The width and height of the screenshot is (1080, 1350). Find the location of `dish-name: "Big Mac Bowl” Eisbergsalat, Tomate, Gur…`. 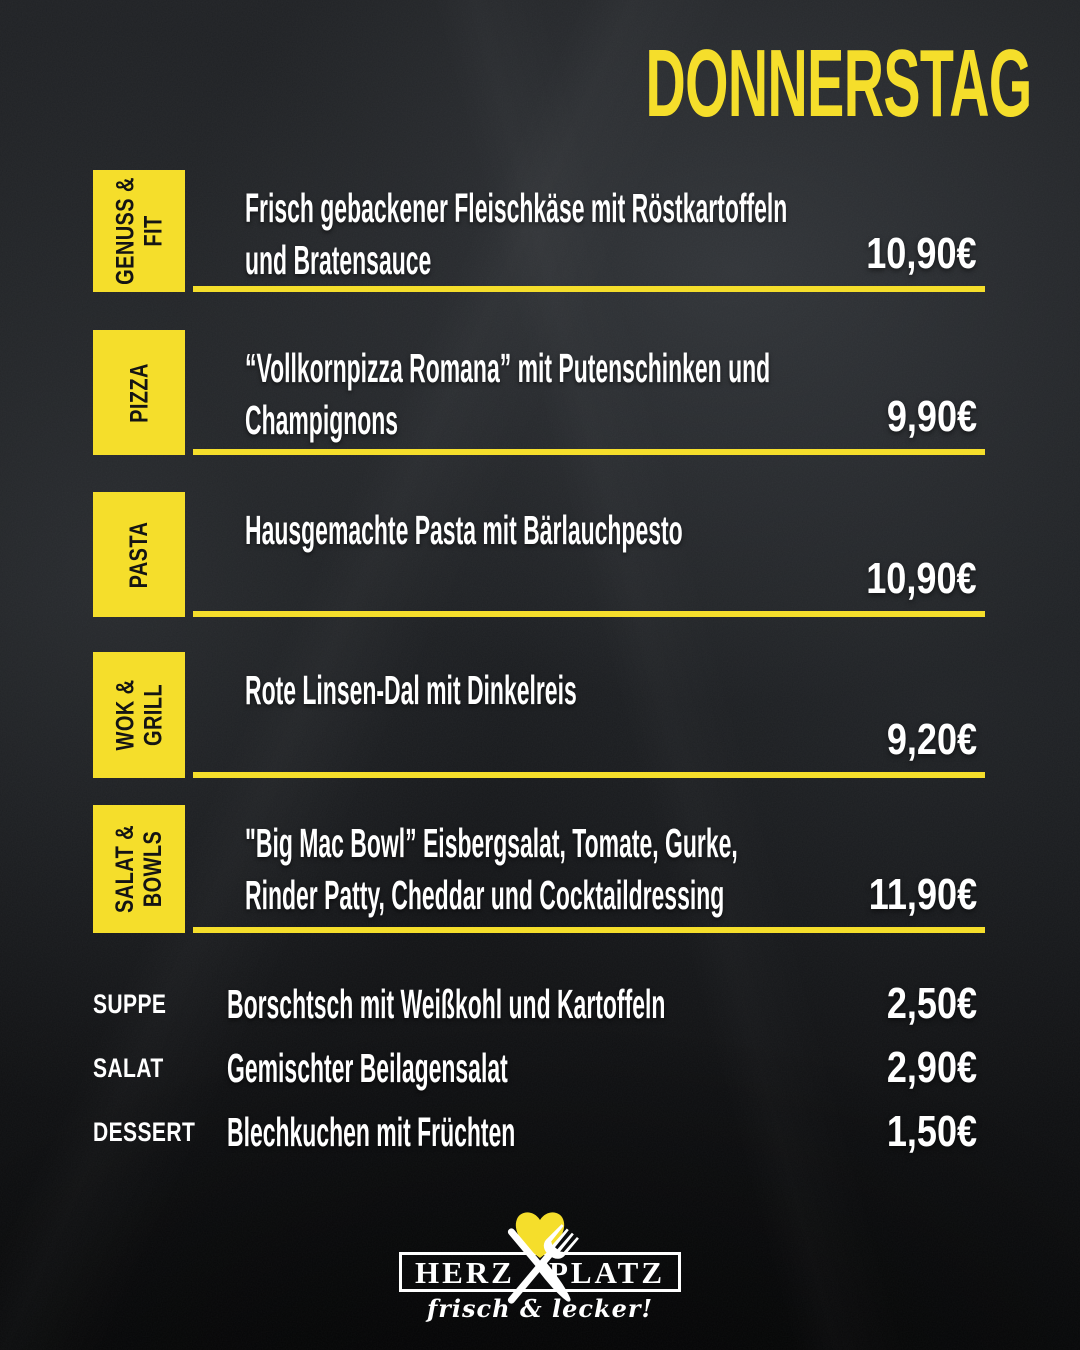

dish-name: "Big Mac Bowl” Eisbergsalat, Tomate, Gur… is located at coordinates (491, 869).